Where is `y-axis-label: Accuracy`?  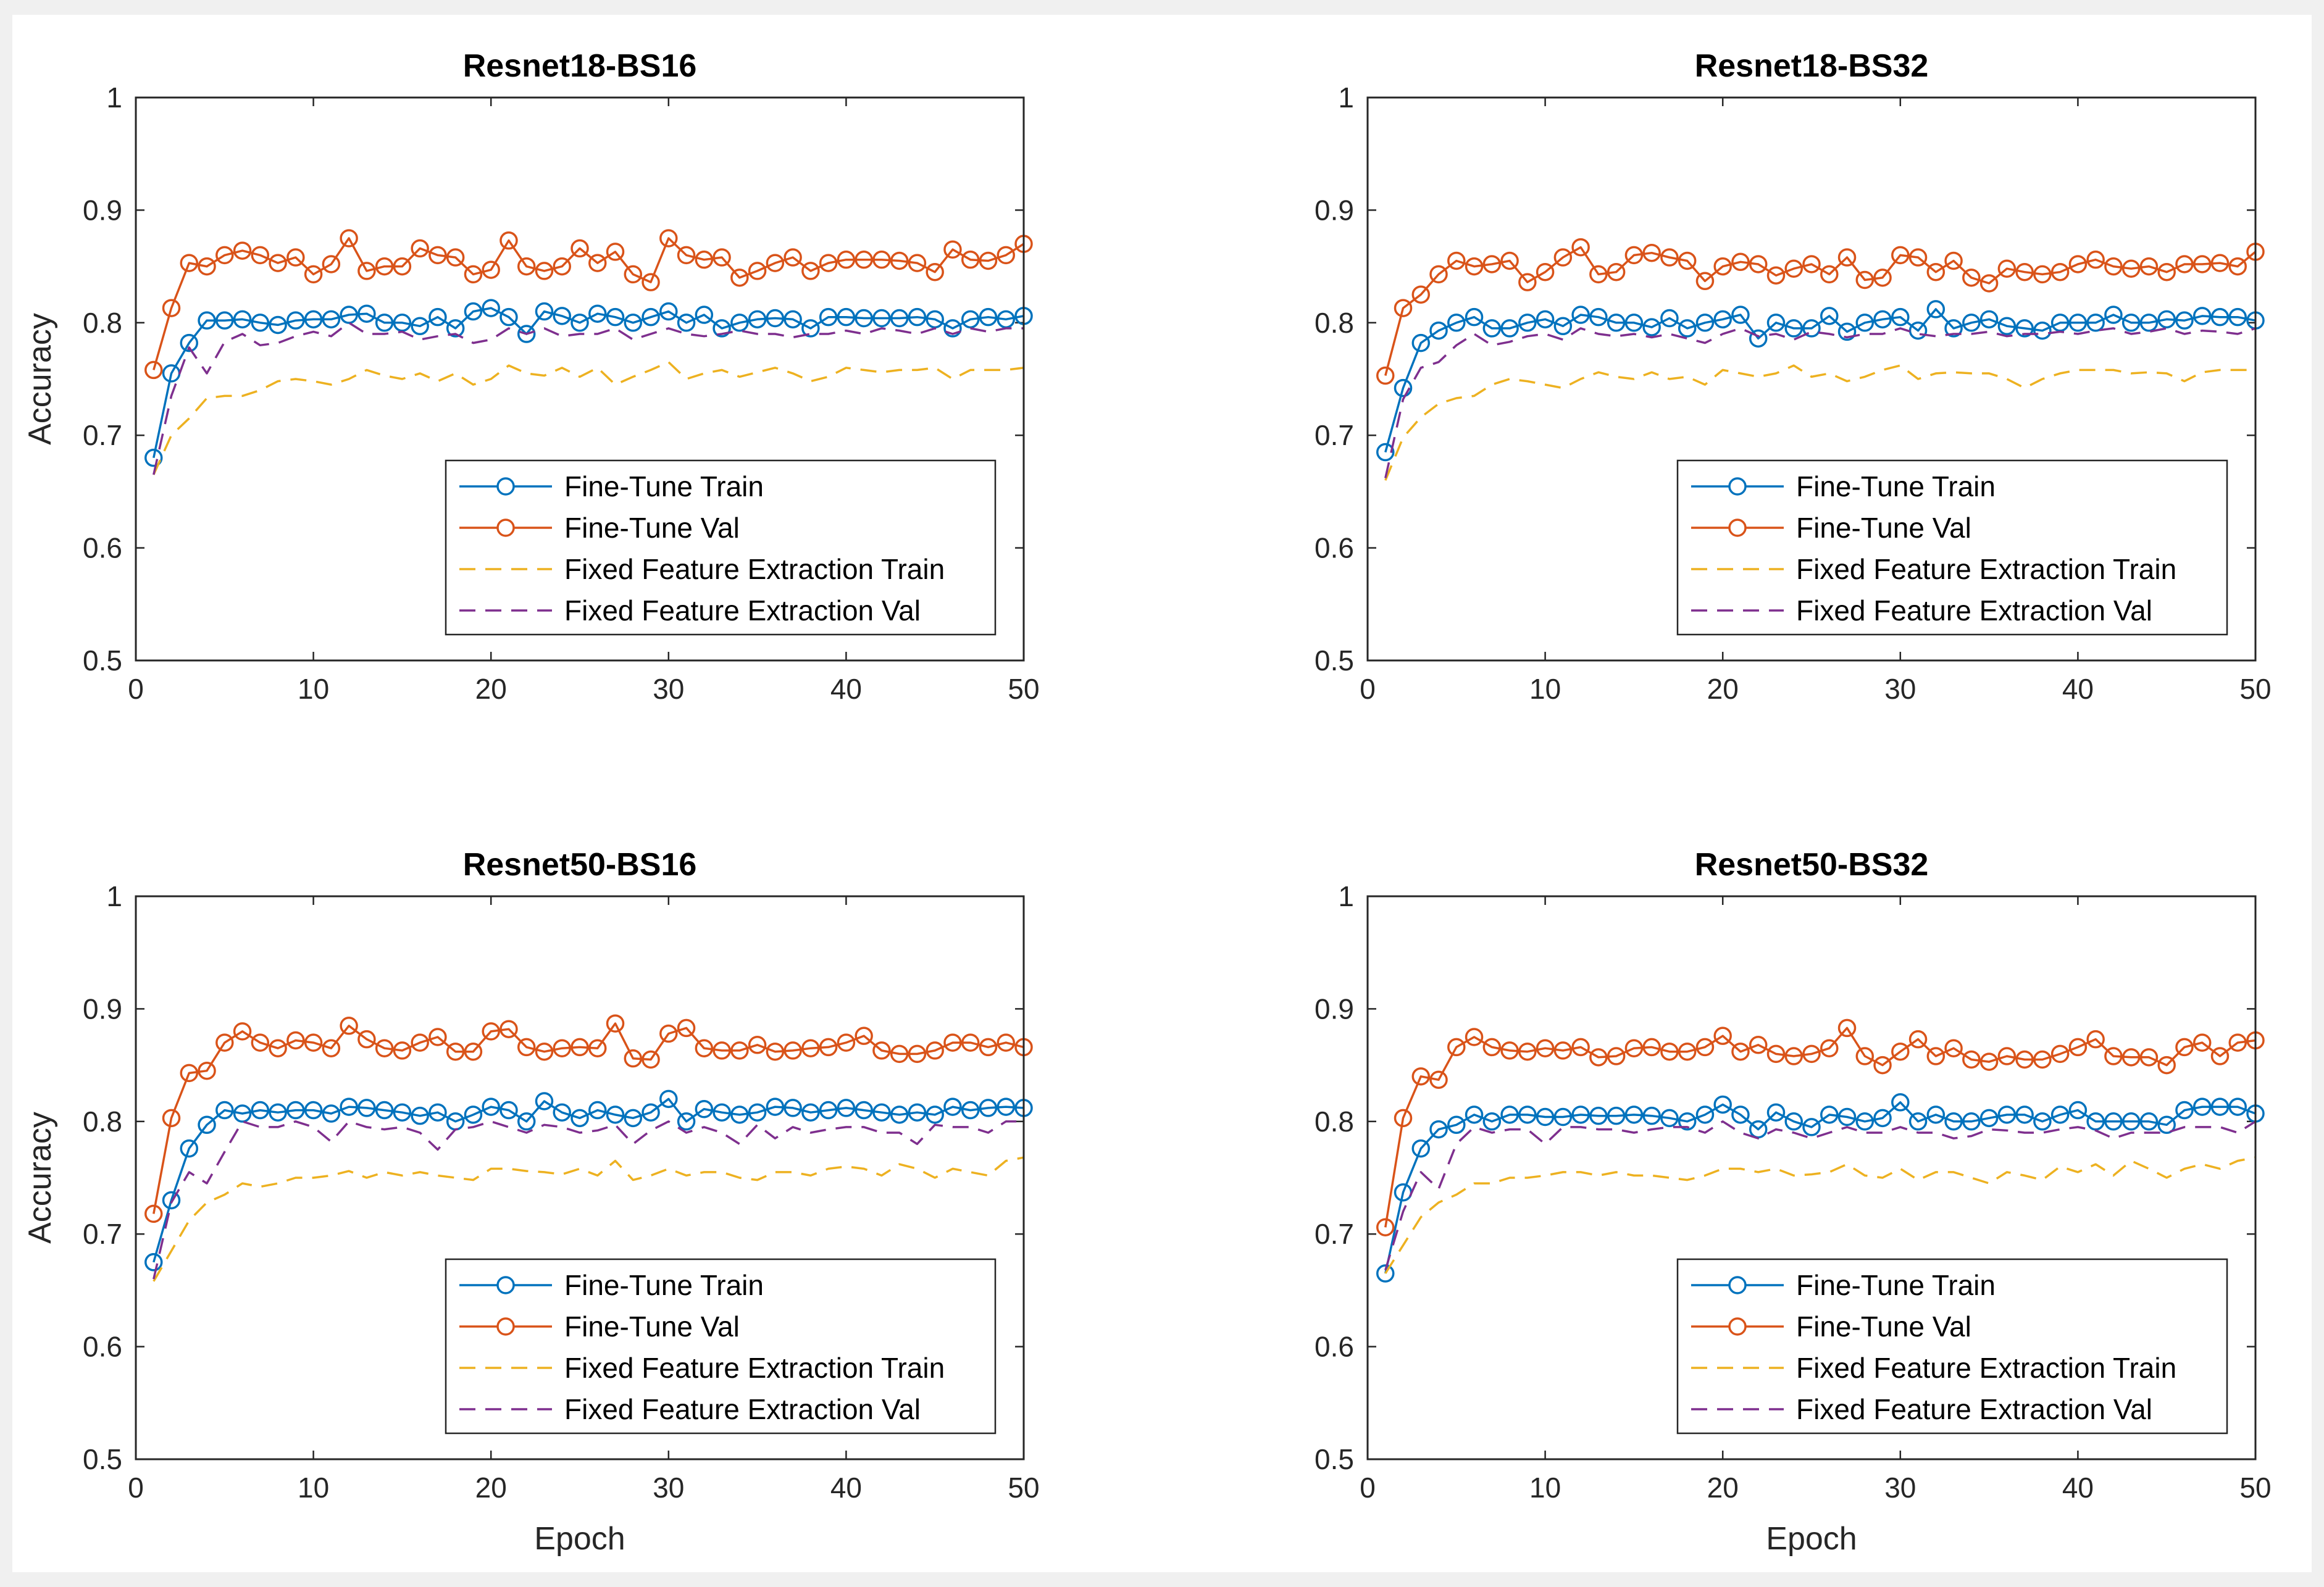
y-axis-label: Accuracy is located at coordinates (40, 379).